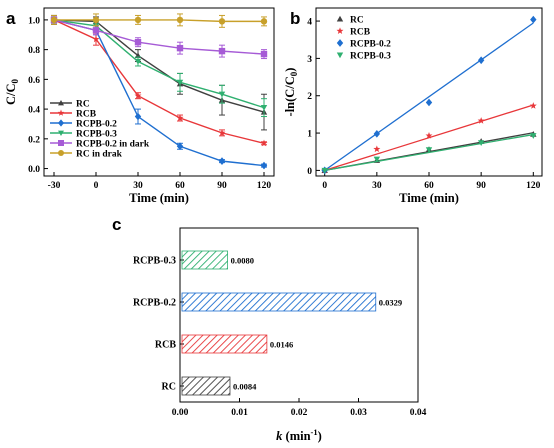 The image size is (554, 448). Describe the element at coordinates (96, 186) in the screenshot. I see `panel-a-xtick-label: 0` at that location.